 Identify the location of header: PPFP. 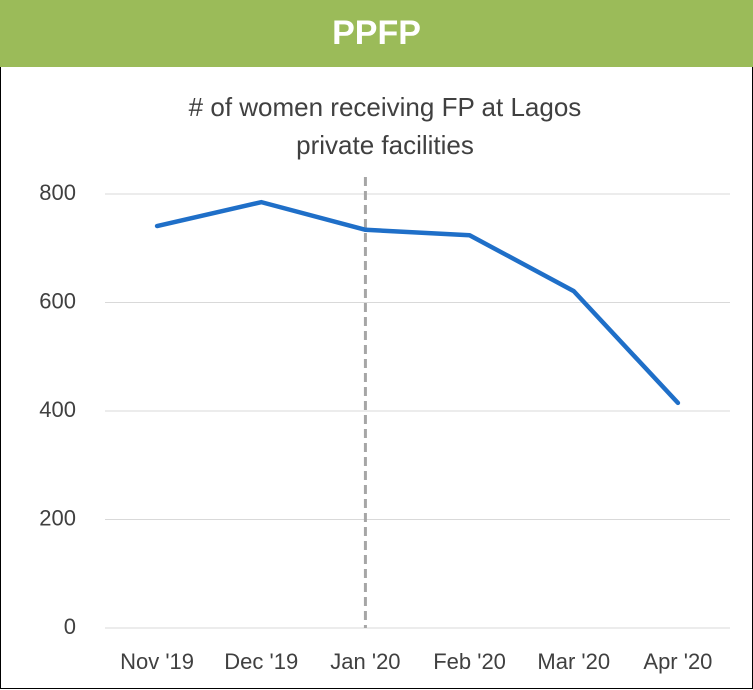
(376, 33).